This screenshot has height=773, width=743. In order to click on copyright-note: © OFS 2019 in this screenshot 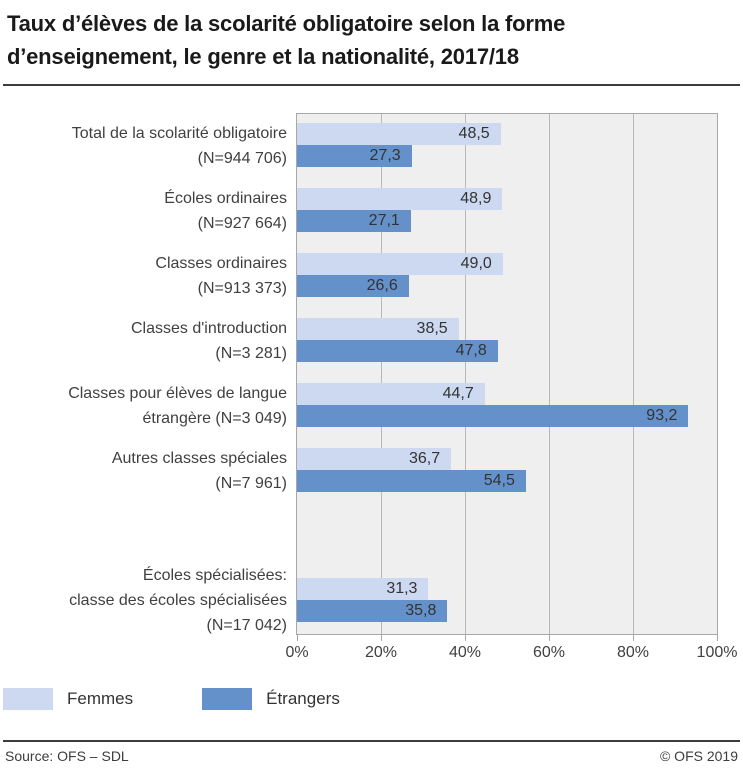, I will do `click(698, 756)`.